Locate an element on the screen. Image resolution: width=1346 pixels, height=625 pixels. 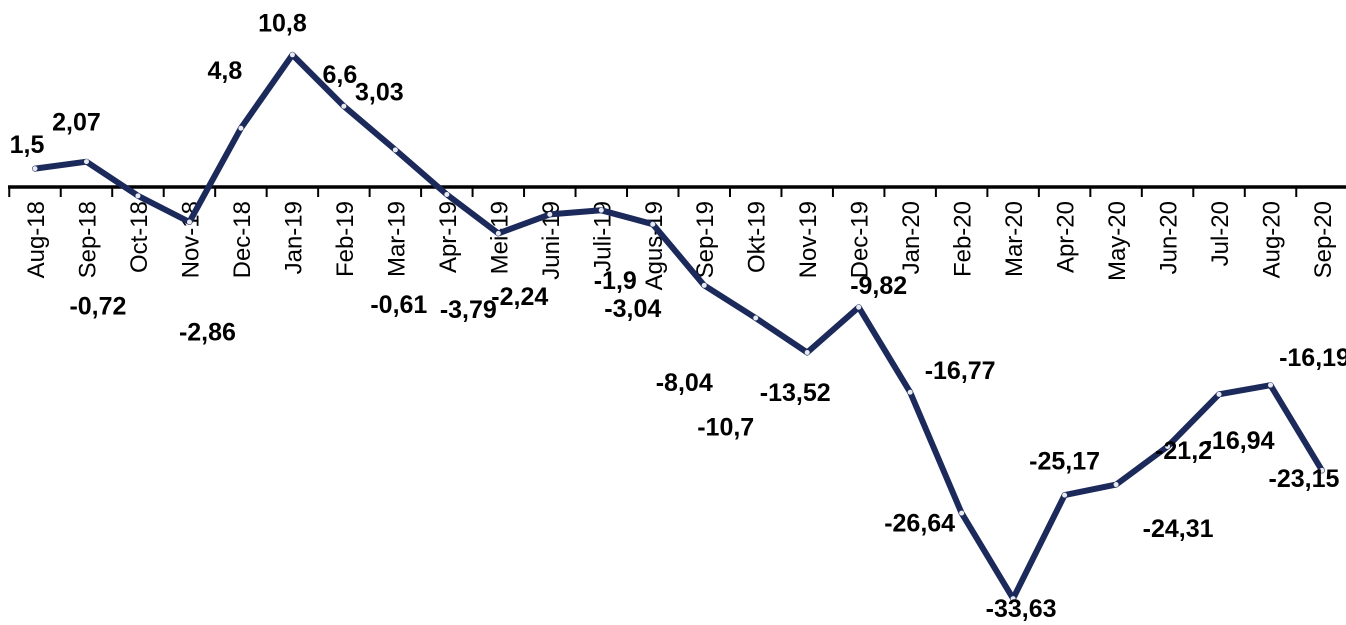
x-tick-label: Dec-19 is located at coordinates (860, 239).